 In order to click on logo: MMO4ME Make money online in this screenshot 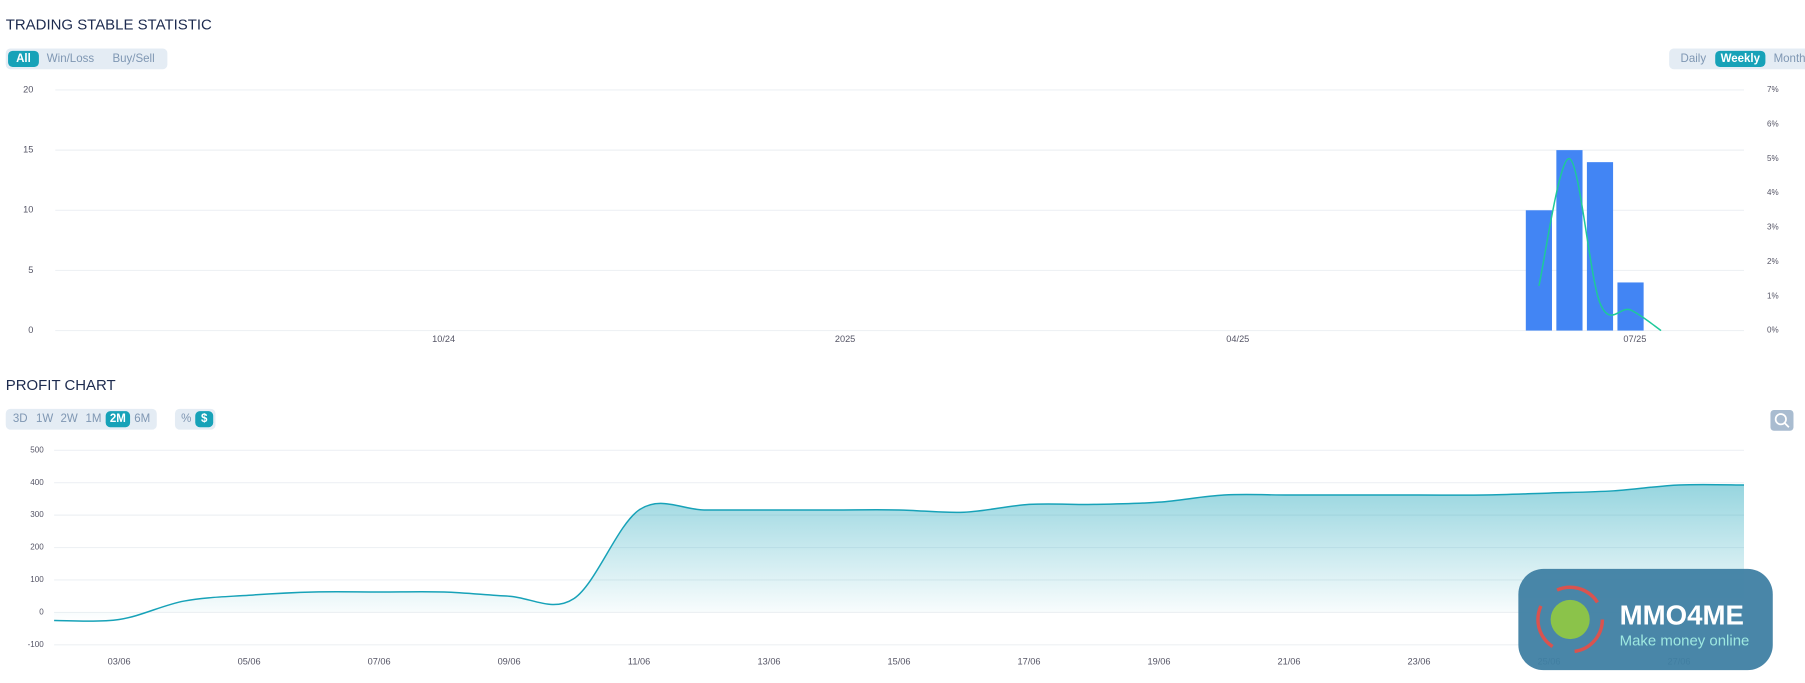, I will do `click(1645, 619)`.